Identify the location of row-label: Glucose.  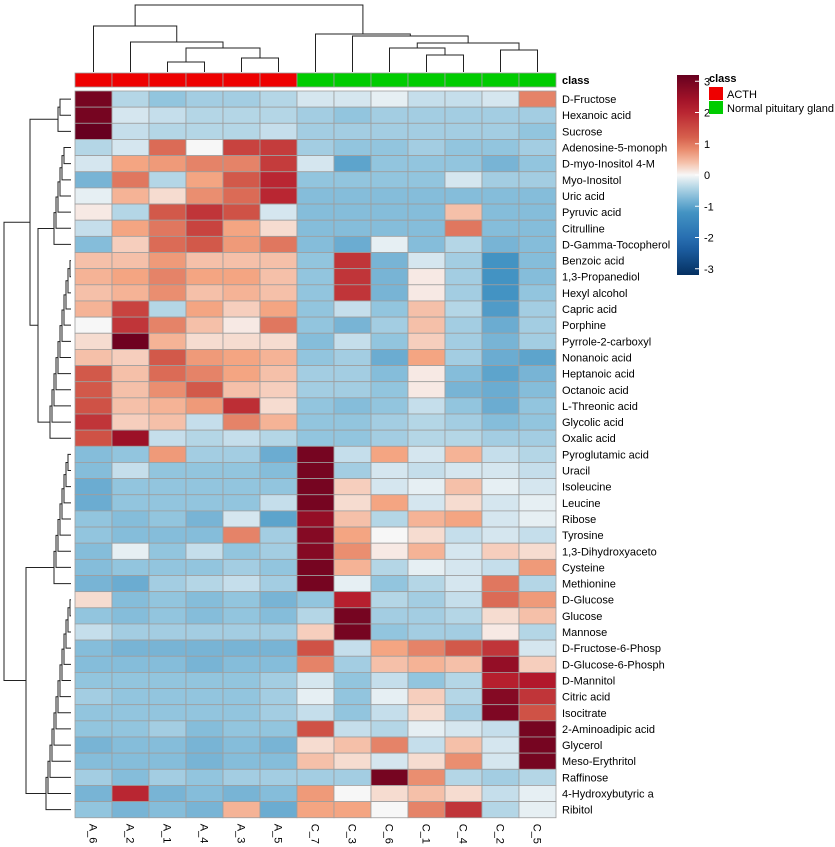
(582, 617).